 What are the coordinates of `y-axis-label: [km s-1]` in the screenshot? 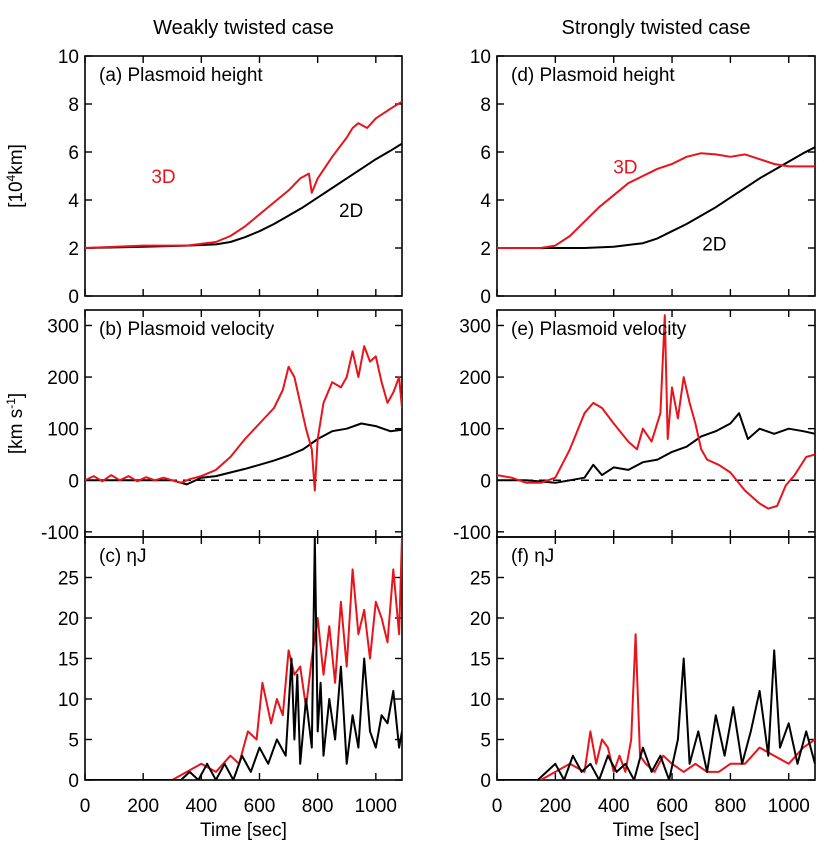 It's located at (15, 423).